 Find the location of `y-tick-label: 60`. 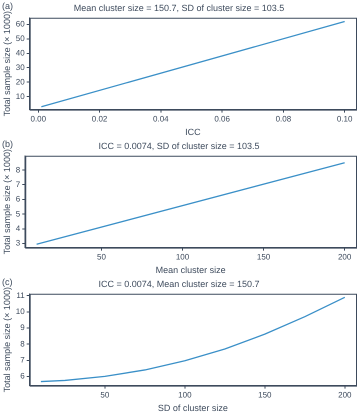

y-tick-label: 60 is located at coordinates (21, 24).